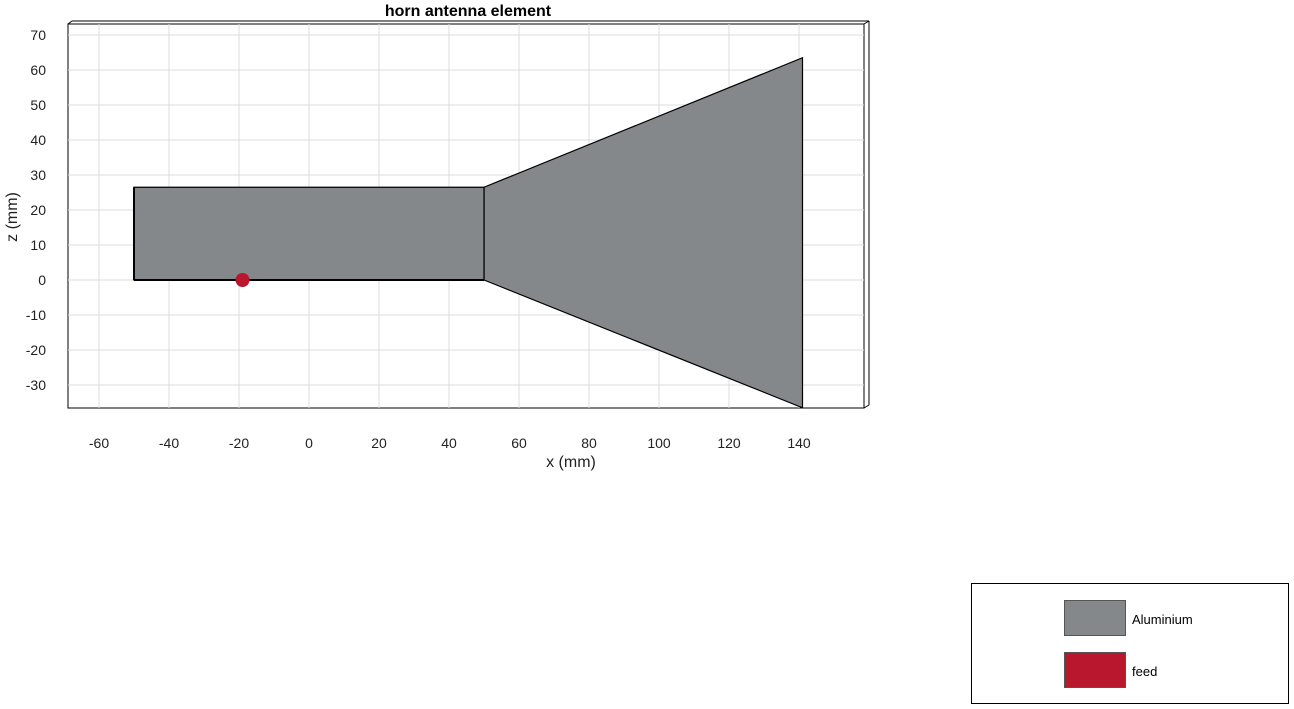 The height and width of the screenshot is (709, 1294). I want to click on waveguide-body, so click(309, 233).